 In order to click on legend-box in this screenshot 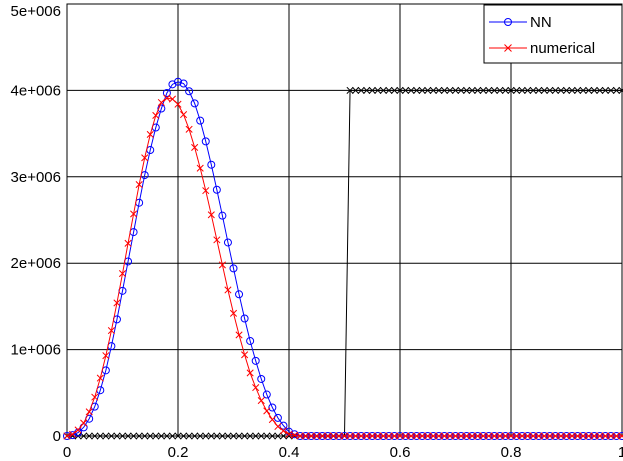, I will do `click(553, 34)`.